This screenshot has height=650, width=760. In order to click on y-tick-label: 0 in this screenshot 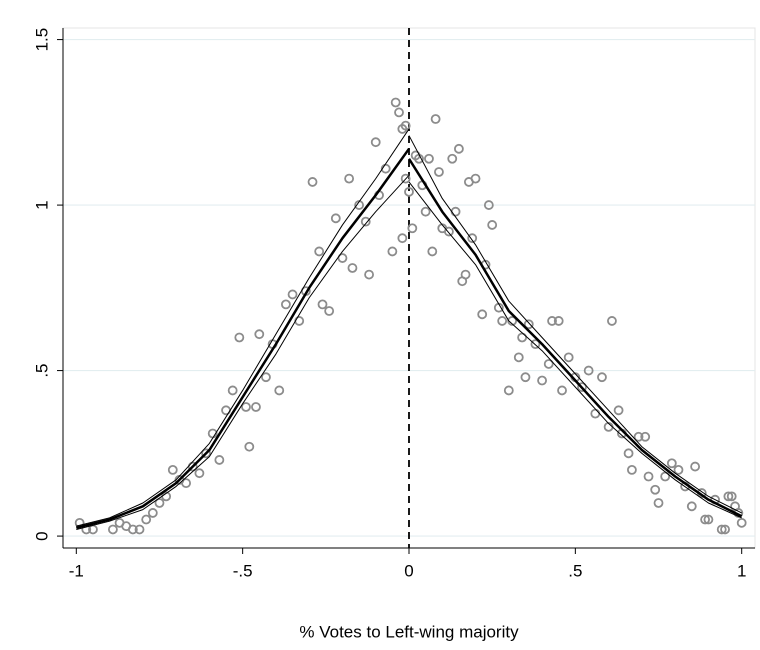, I will do `click(41, 535)`.